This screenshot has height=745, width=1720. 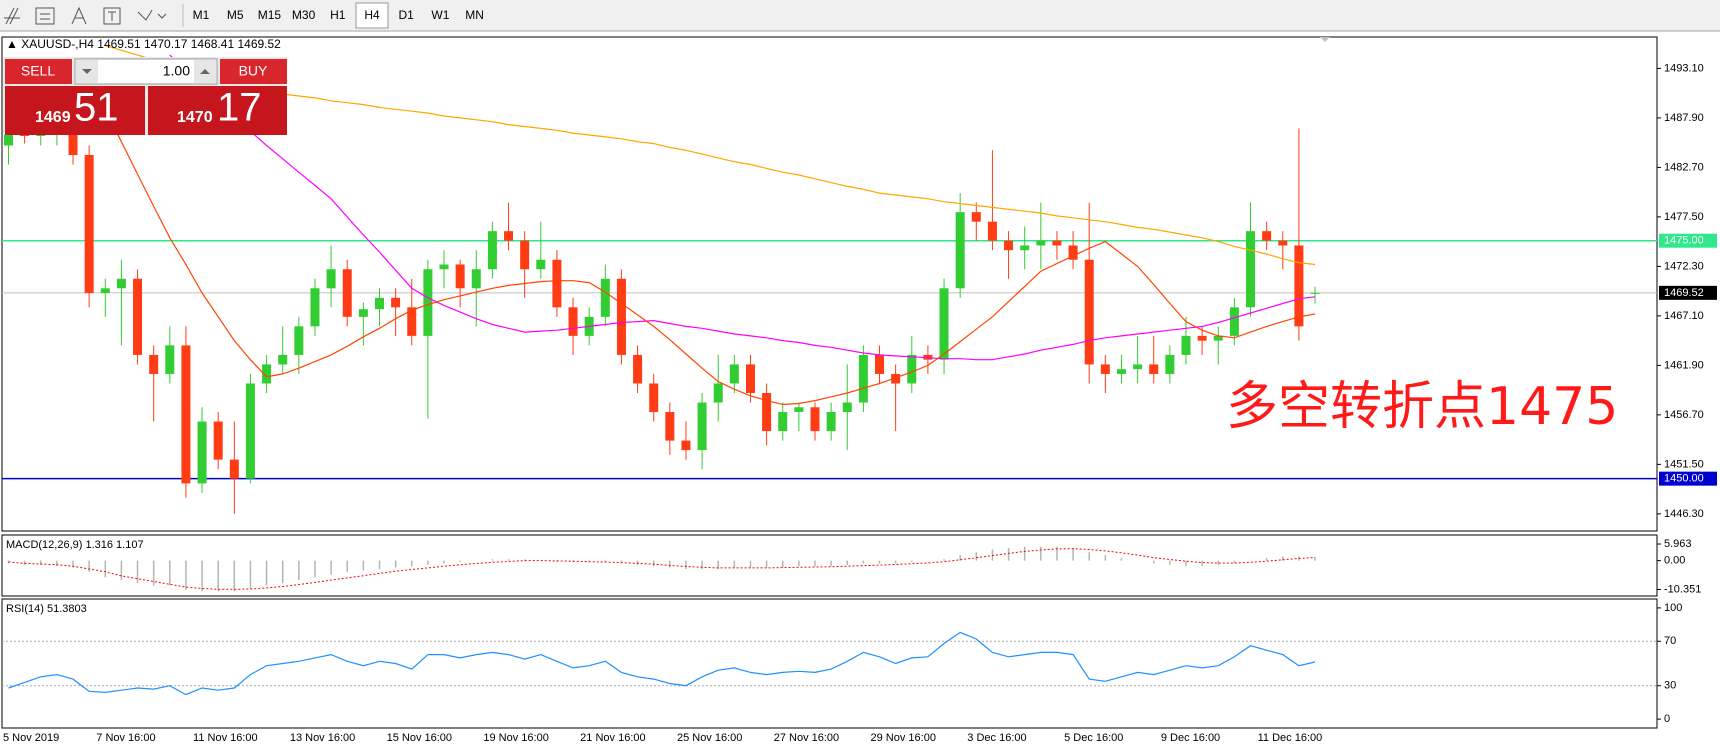 I want to click on drawing-tools, so click(x=85, y=15).